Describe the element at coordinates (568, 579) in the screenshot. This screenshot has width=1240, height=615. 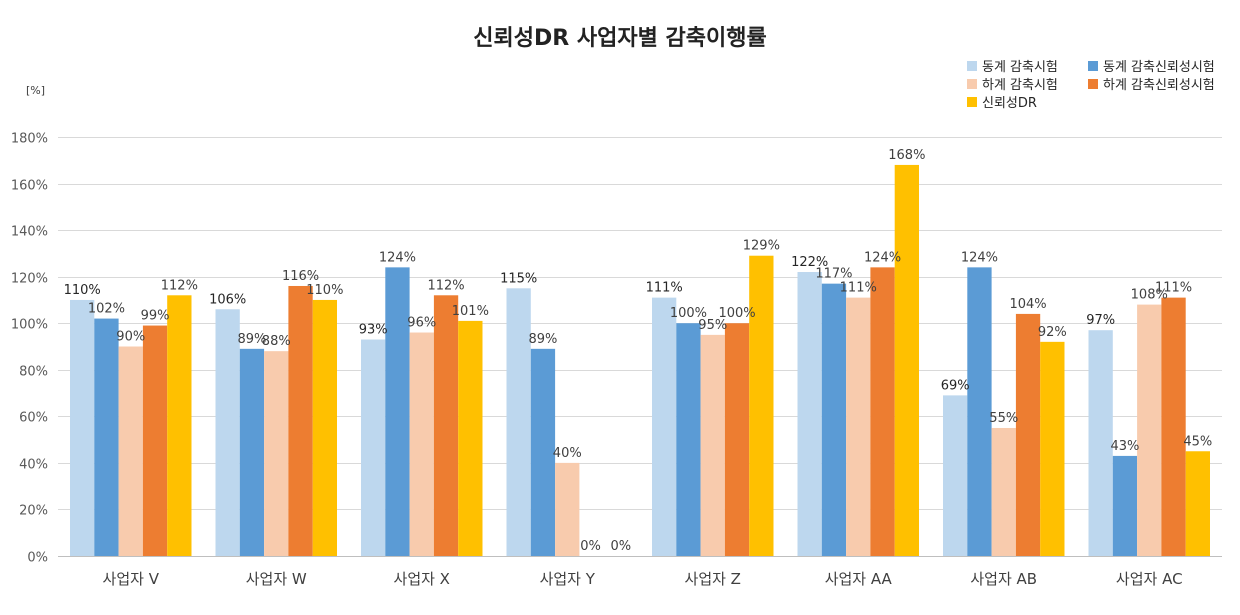
I see `x-category-label: 사업자 Y` at that location.